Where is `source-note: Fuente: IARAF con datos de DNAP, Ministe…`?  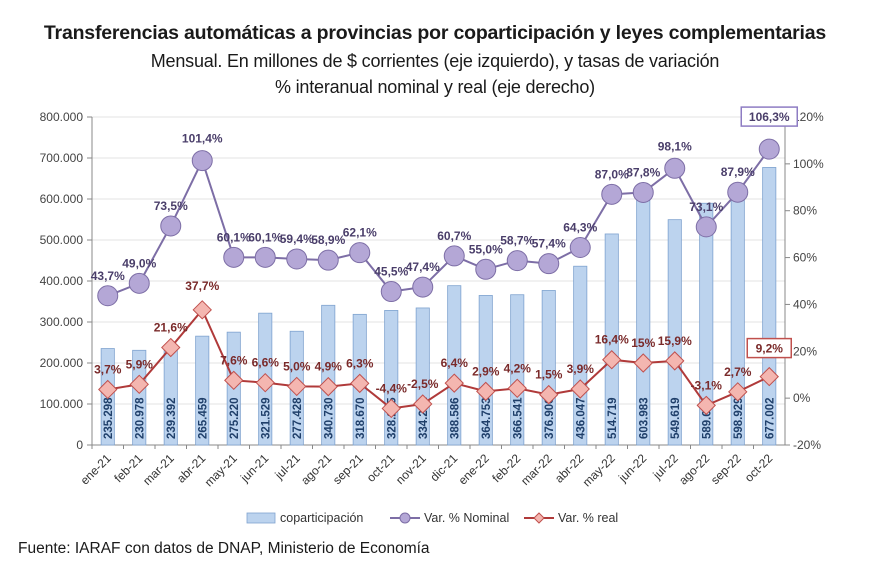 source-note: Fuente: IARAF con datos de DNAP, Ministe… is located at coordinates (224, 548).